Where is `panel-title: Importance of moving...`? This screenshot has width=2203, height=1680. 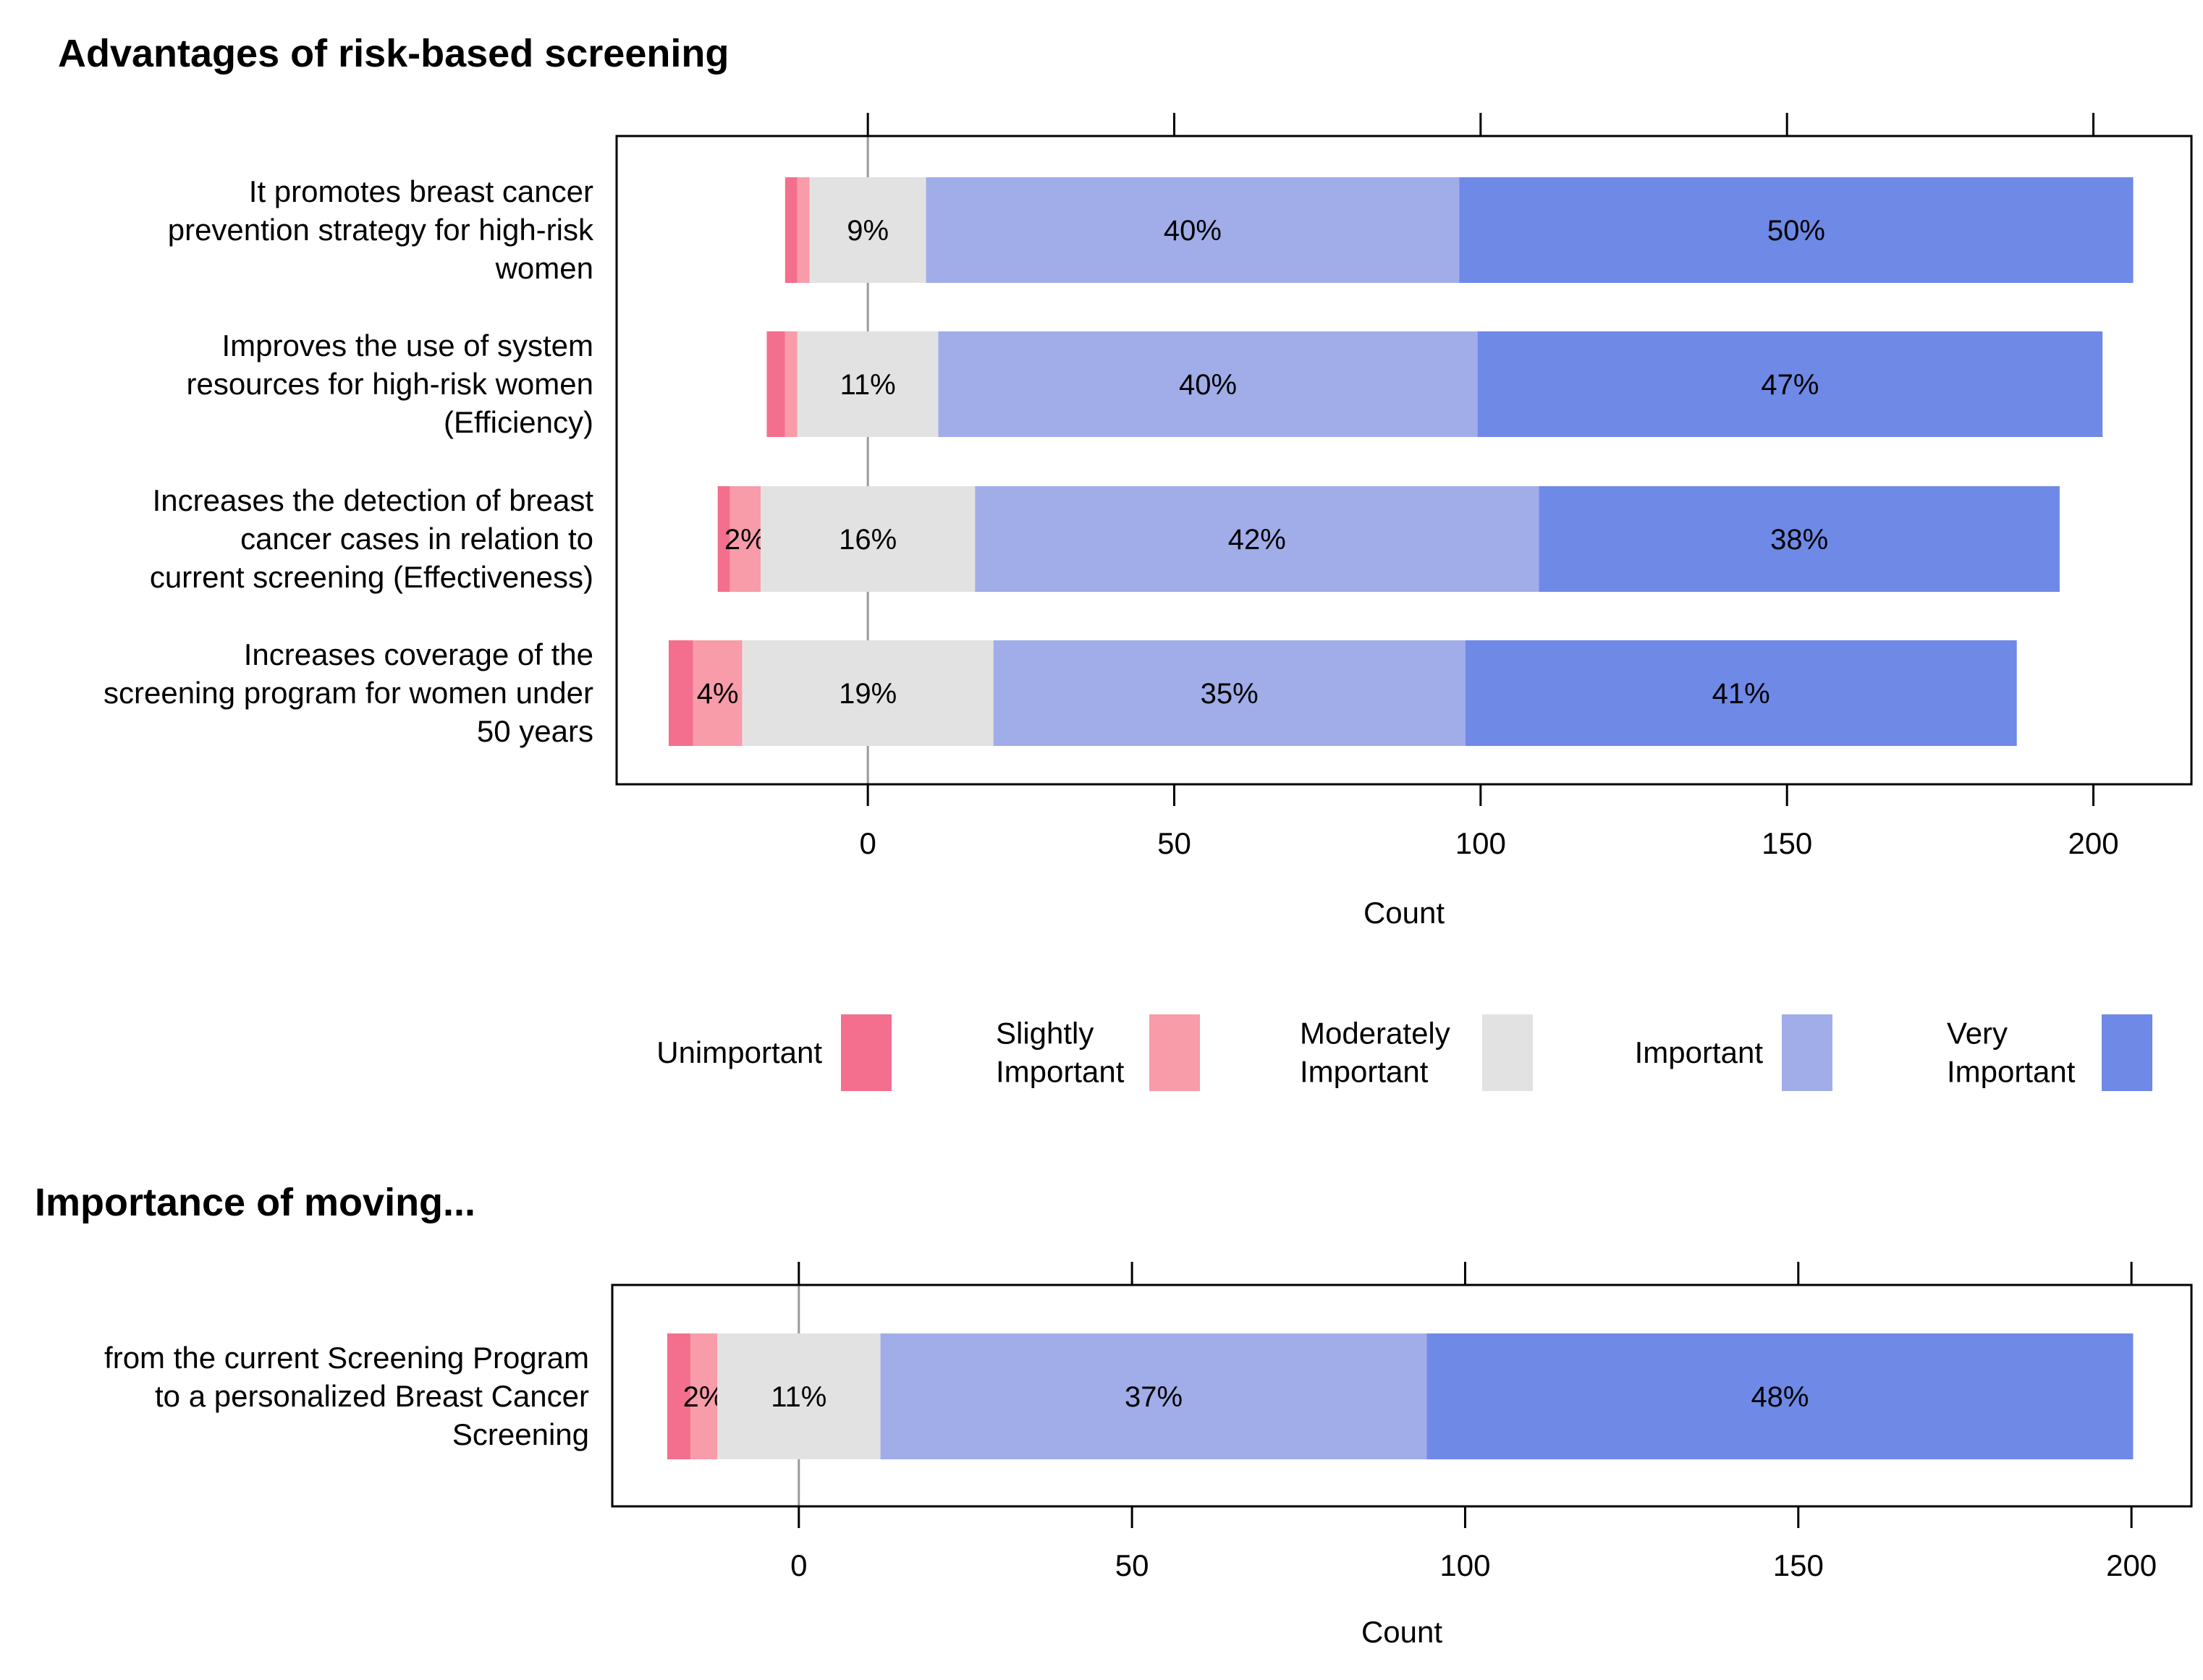
panel-title: Importance of moving... is located at coordinates (255, 1202).